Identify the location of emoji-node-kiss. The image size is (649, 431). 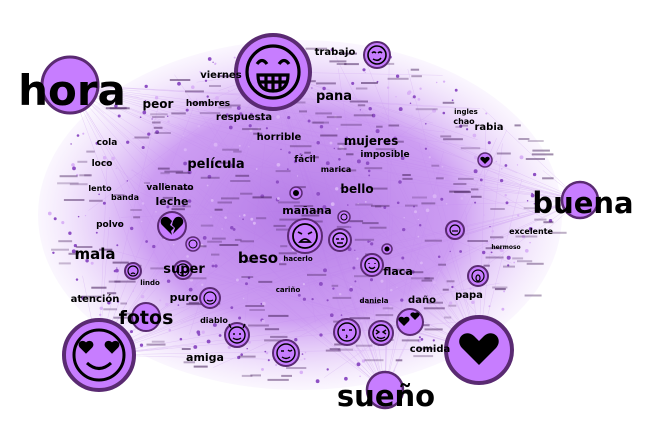
(347, 332).